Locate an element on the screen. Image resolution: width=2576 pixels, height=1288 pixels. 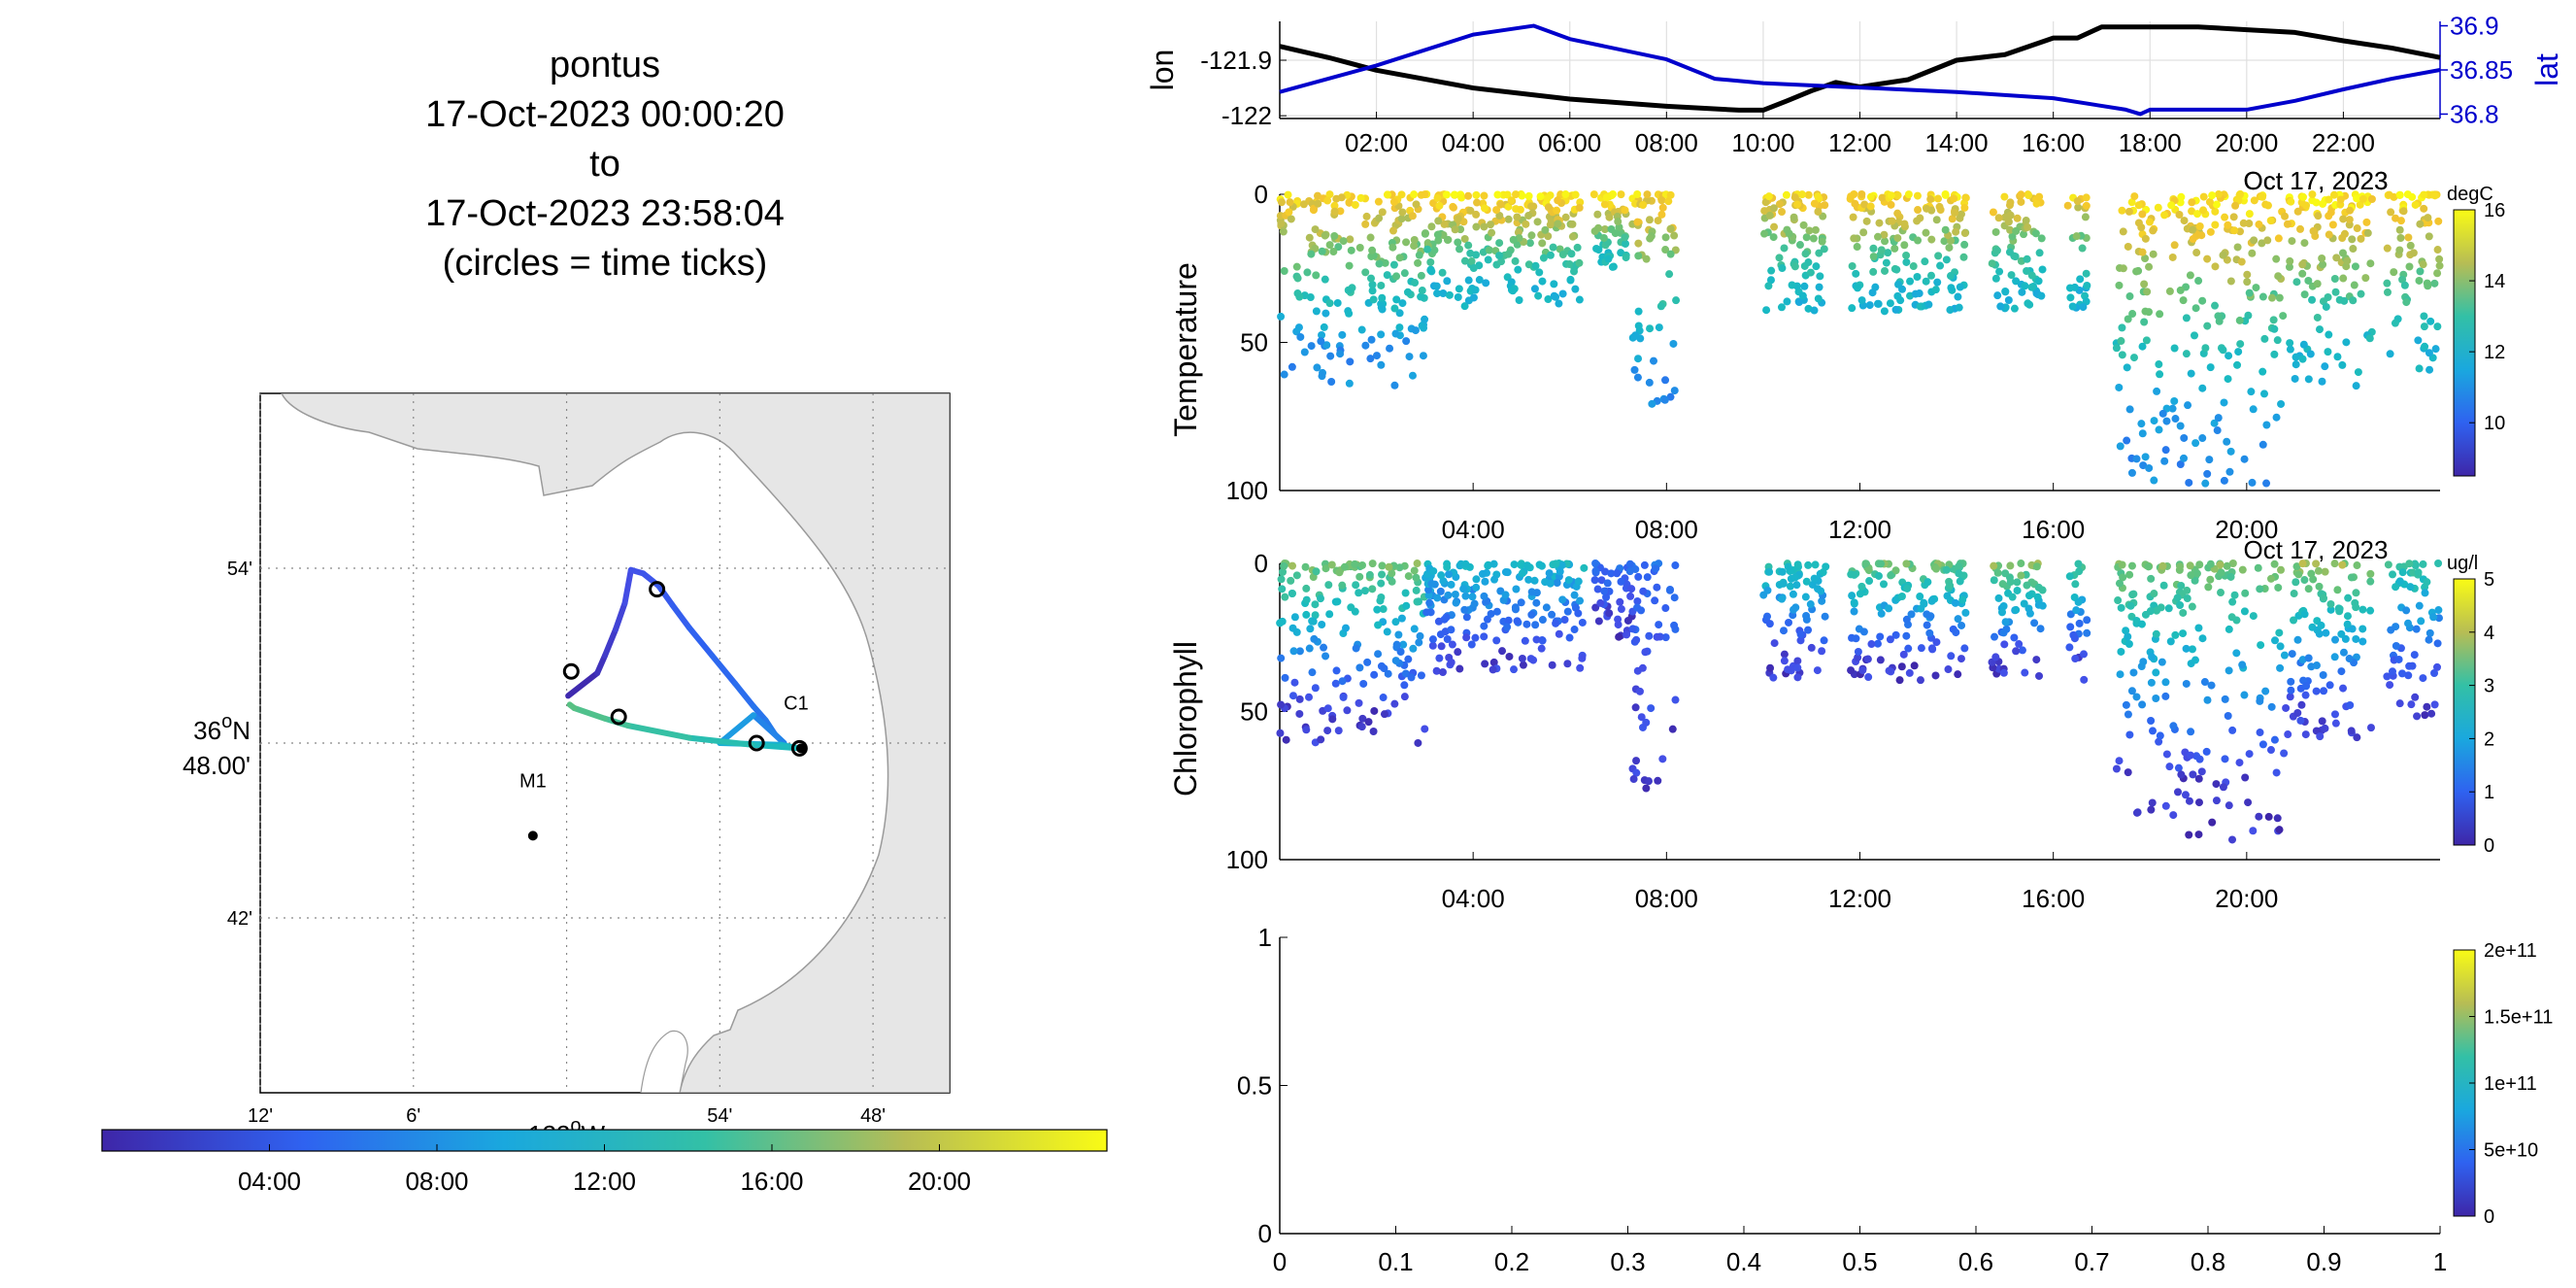
x-tick-label: 0.7 is located at coordinates (2092, 1261).